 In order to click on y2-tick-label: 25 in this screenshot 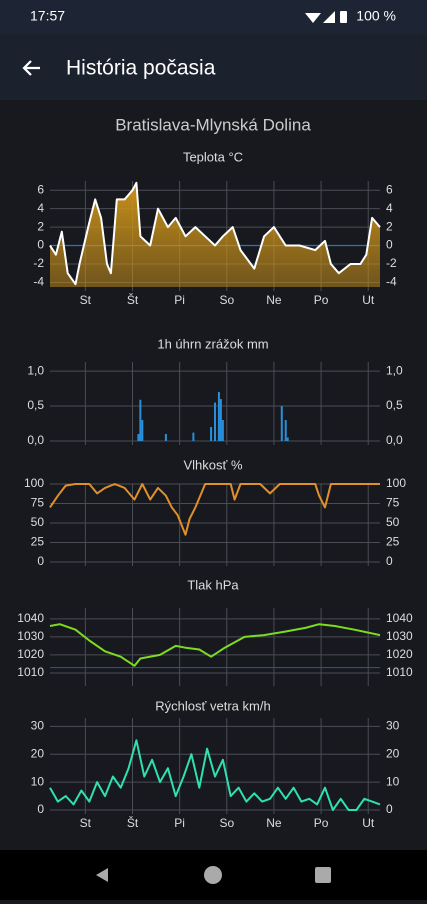, I will do `click(393, 542)`.